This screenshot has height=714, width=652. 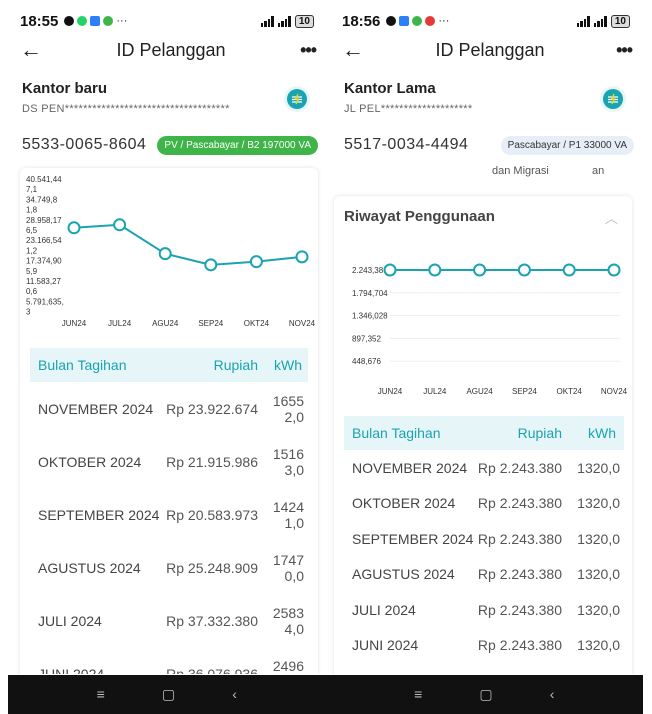 I want to click on billing-rupiah: Rp 37.332.380, so click(x=212, y=620).